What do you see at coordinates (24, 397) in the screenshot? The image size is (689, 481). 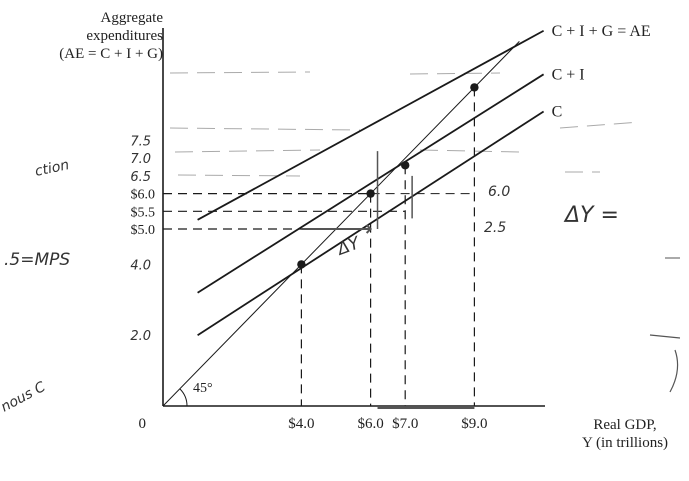 I see `annotation-nous-c: nous C` at bounding box center [24, 397].